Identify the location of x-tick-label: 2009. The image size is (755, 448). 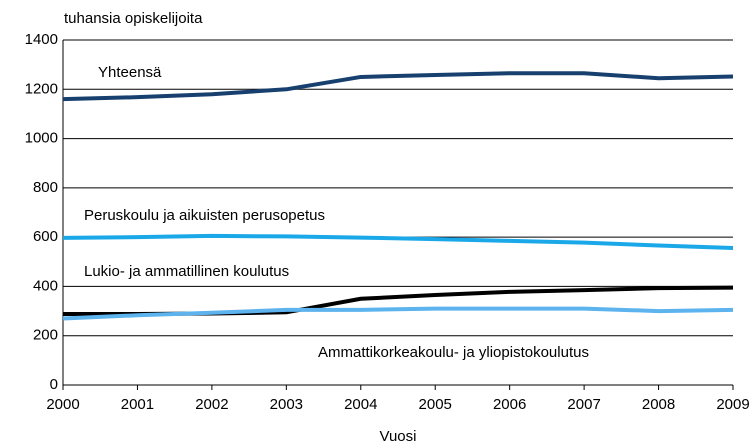
(732, 404).